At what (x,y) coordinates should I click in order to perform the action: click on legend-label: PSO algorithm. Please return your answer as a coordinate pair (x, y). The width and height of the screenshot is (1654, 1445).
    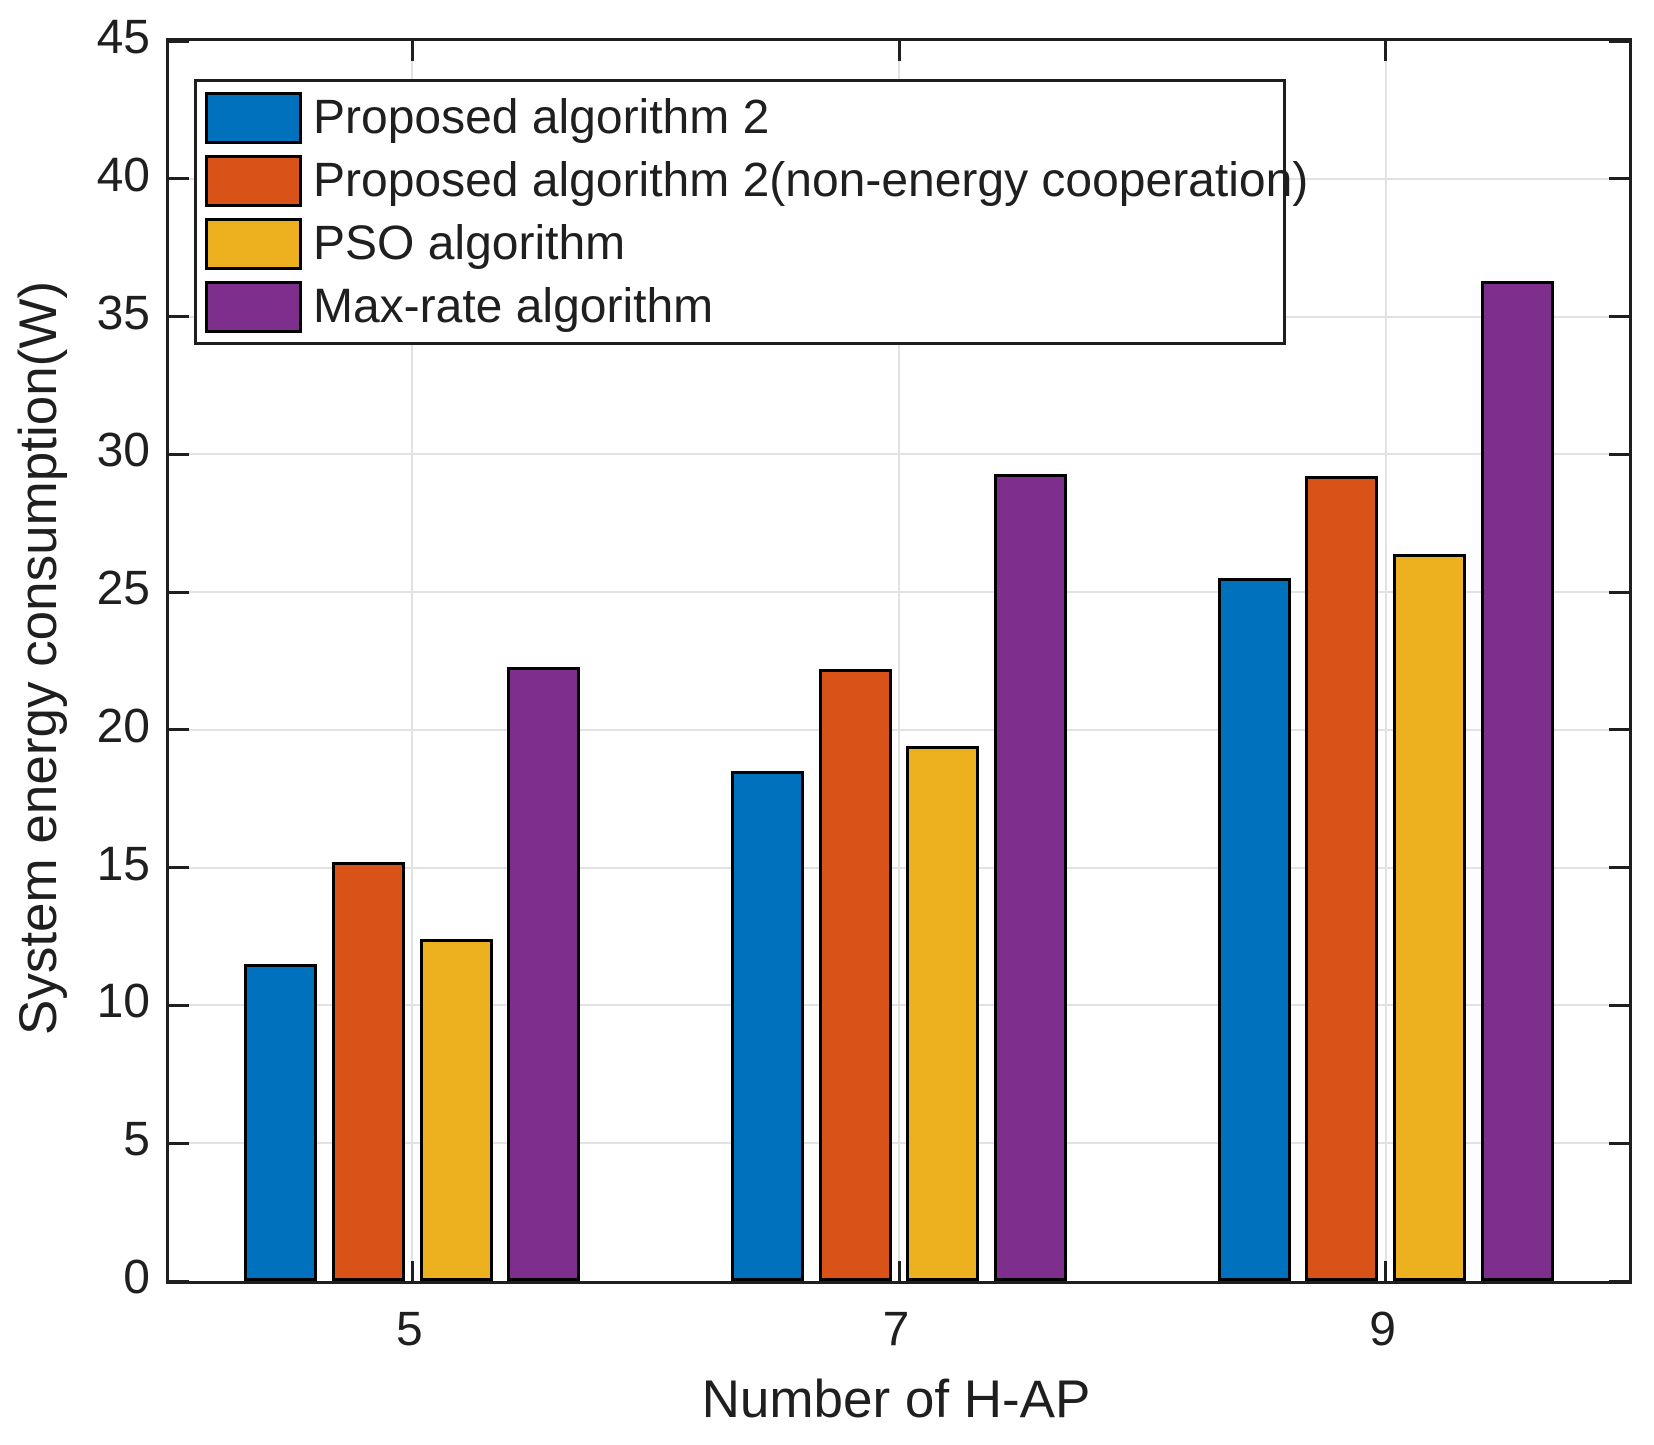
    Looking at the image, I should click on (469, 243).